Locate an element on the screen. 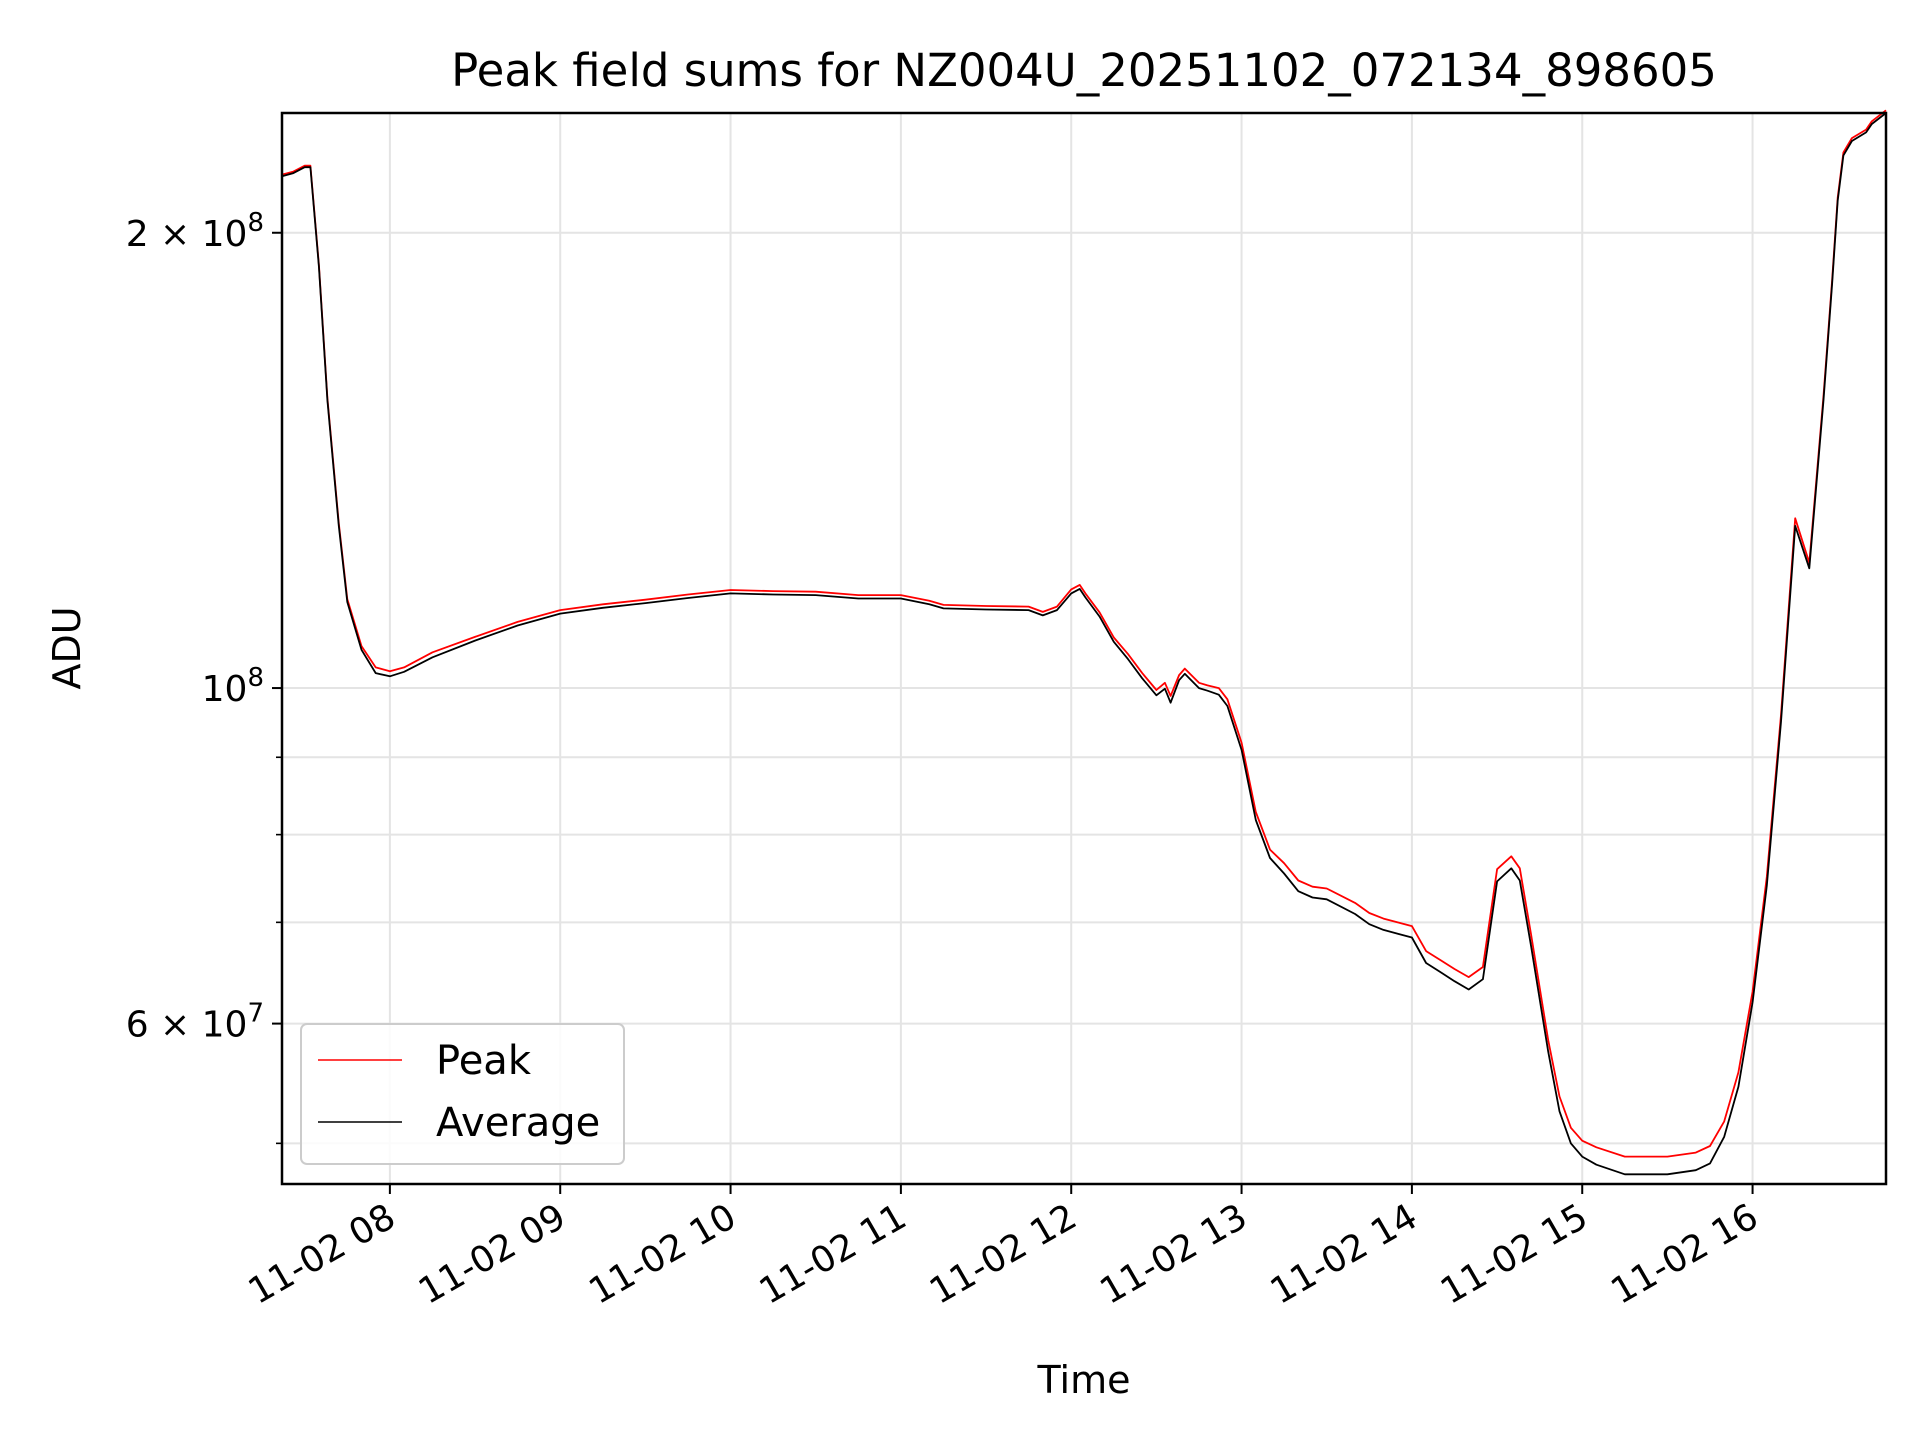 This screenshot has width=1920, height=1440. x-tick-label: 11-02 11 is located at coordinates (833, 1254).